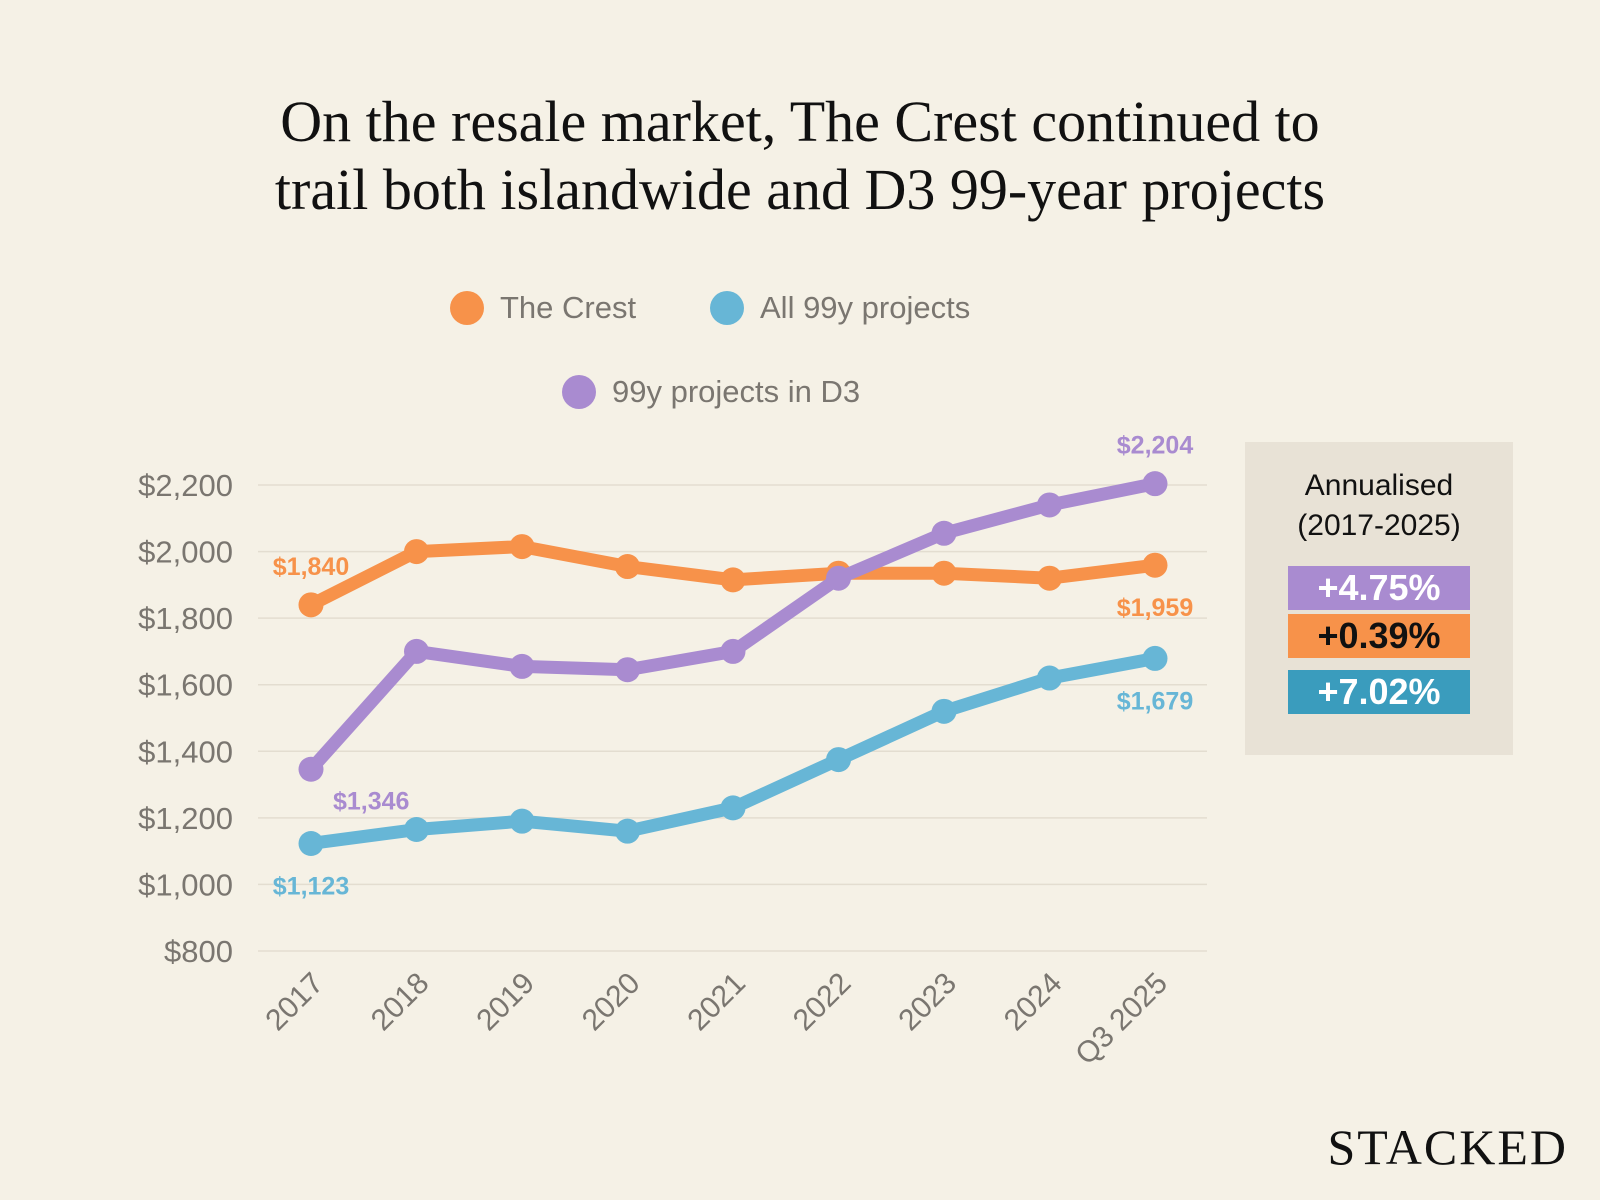  What do you see at coordinates (1379, 485) in the screenshot?
I see `annualised-title-line-1: Annualised` at bounding box center [1379, 485].